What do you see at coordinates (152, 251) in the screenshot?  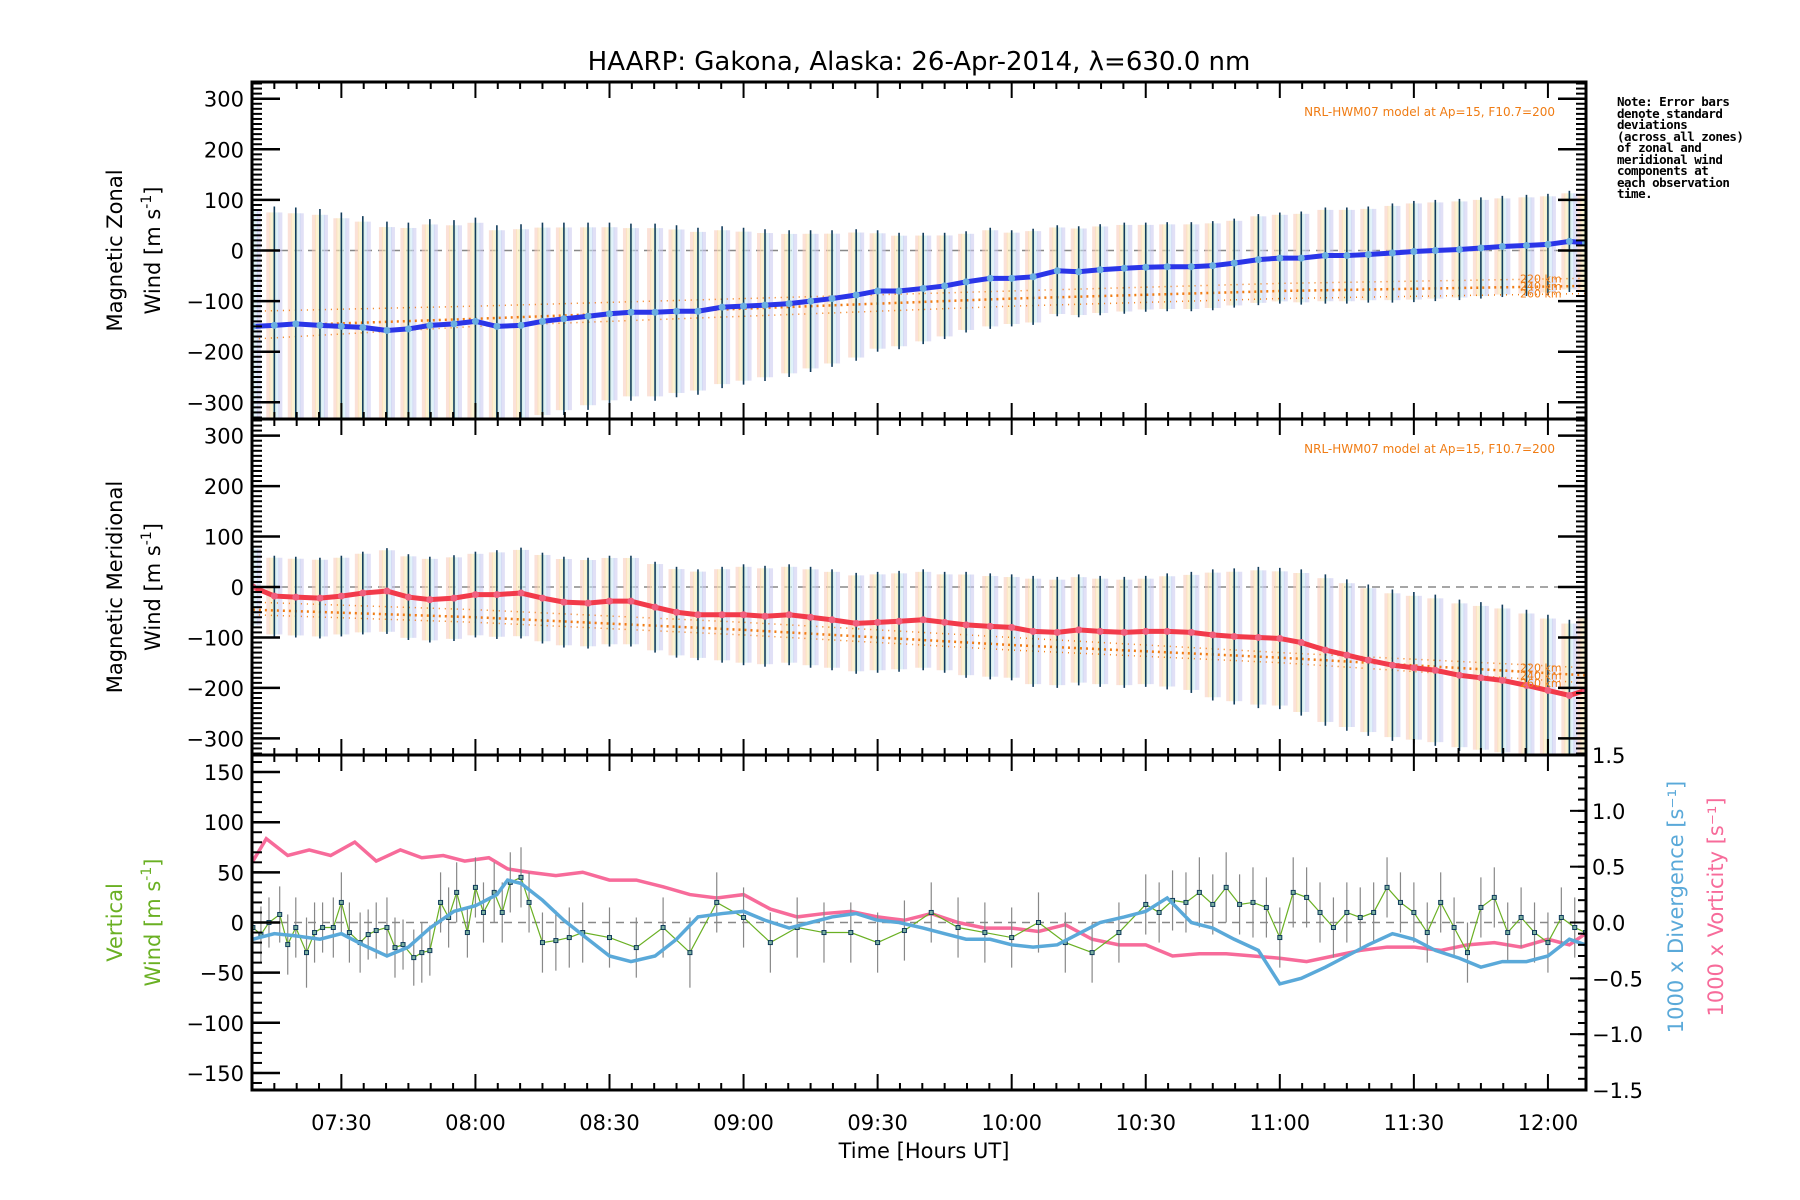 I see `y-axis-label-line2: Wind [m s-1]` at bounding box center [152, 251].